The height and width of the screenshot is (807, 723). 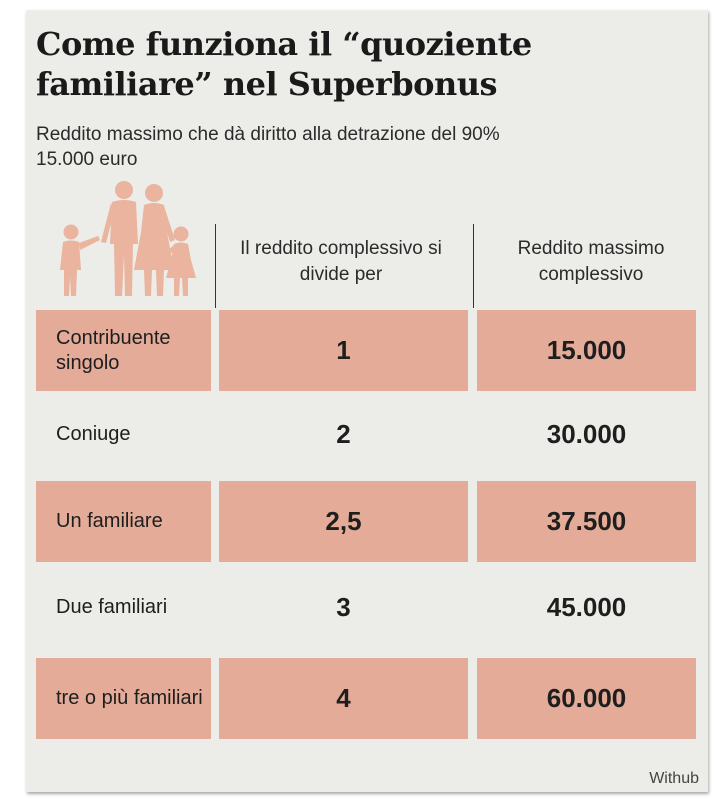 What do you see at coordinates (586, 606) in the screenshot?
I see `row-max-income: 45.000` at bounding box center [586, 606].